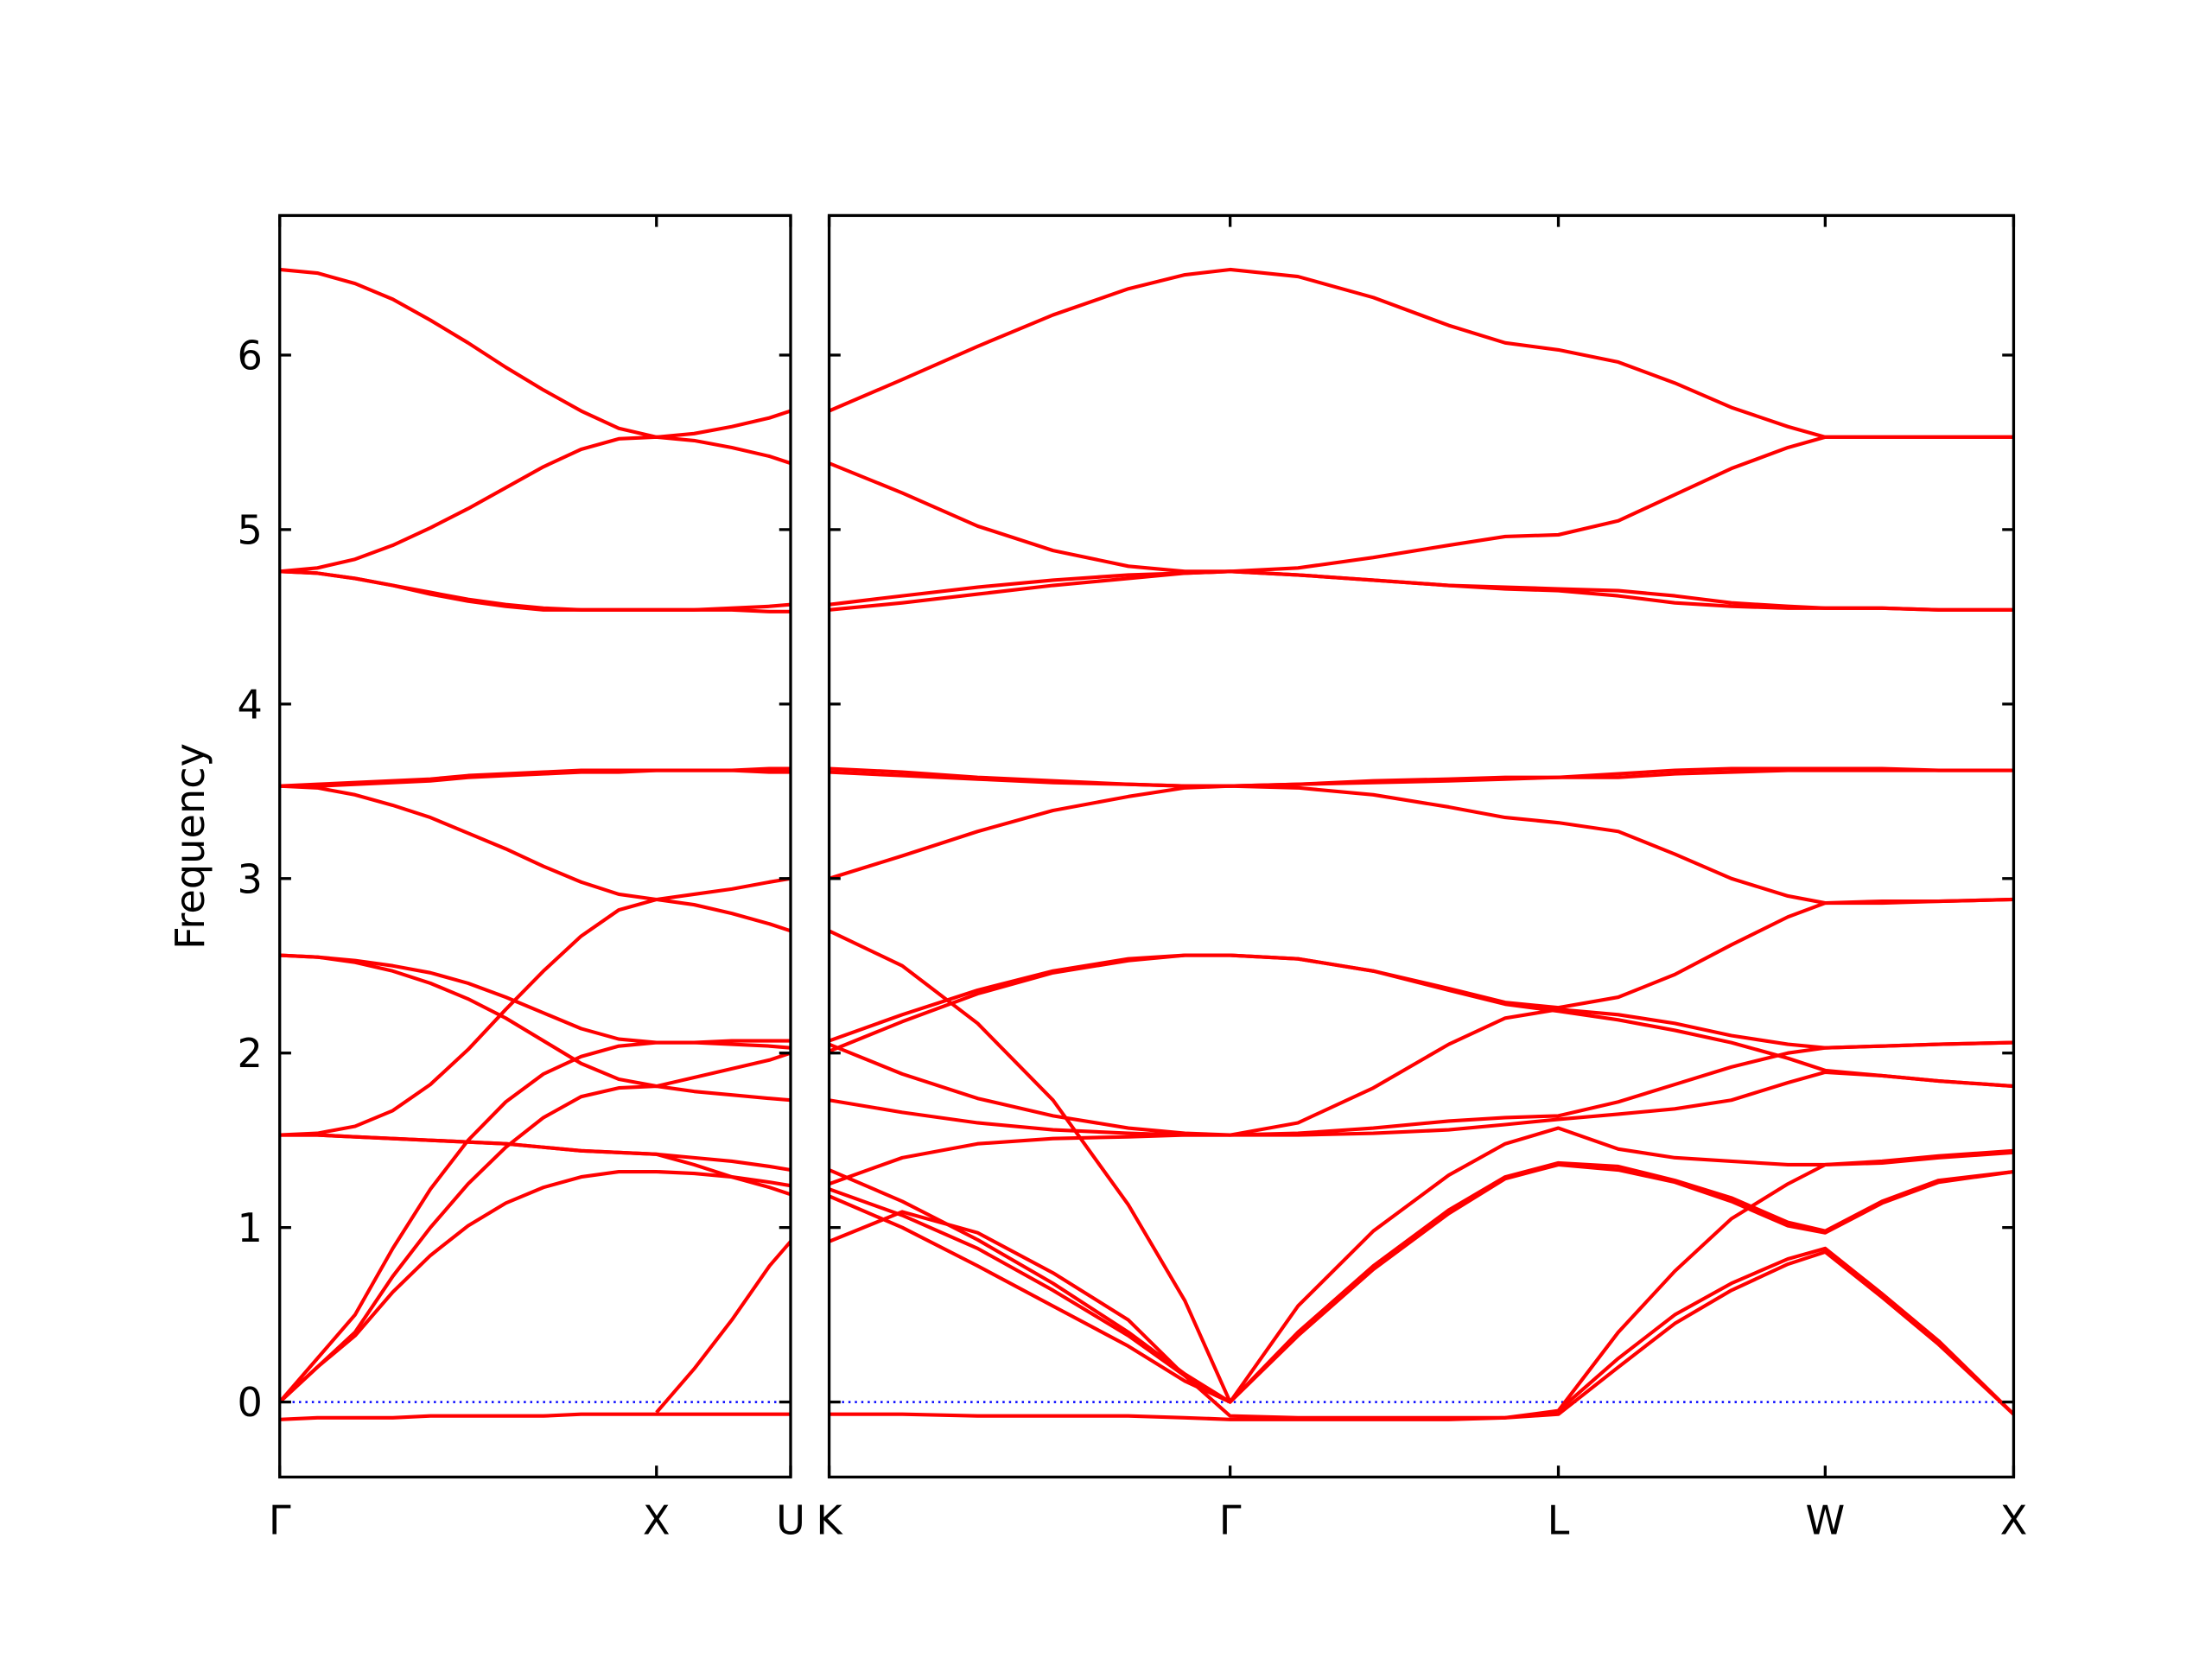  Describe the element at coordinates (249, 355) in the screenshot. I see `y-tick-label: 6` at that location.